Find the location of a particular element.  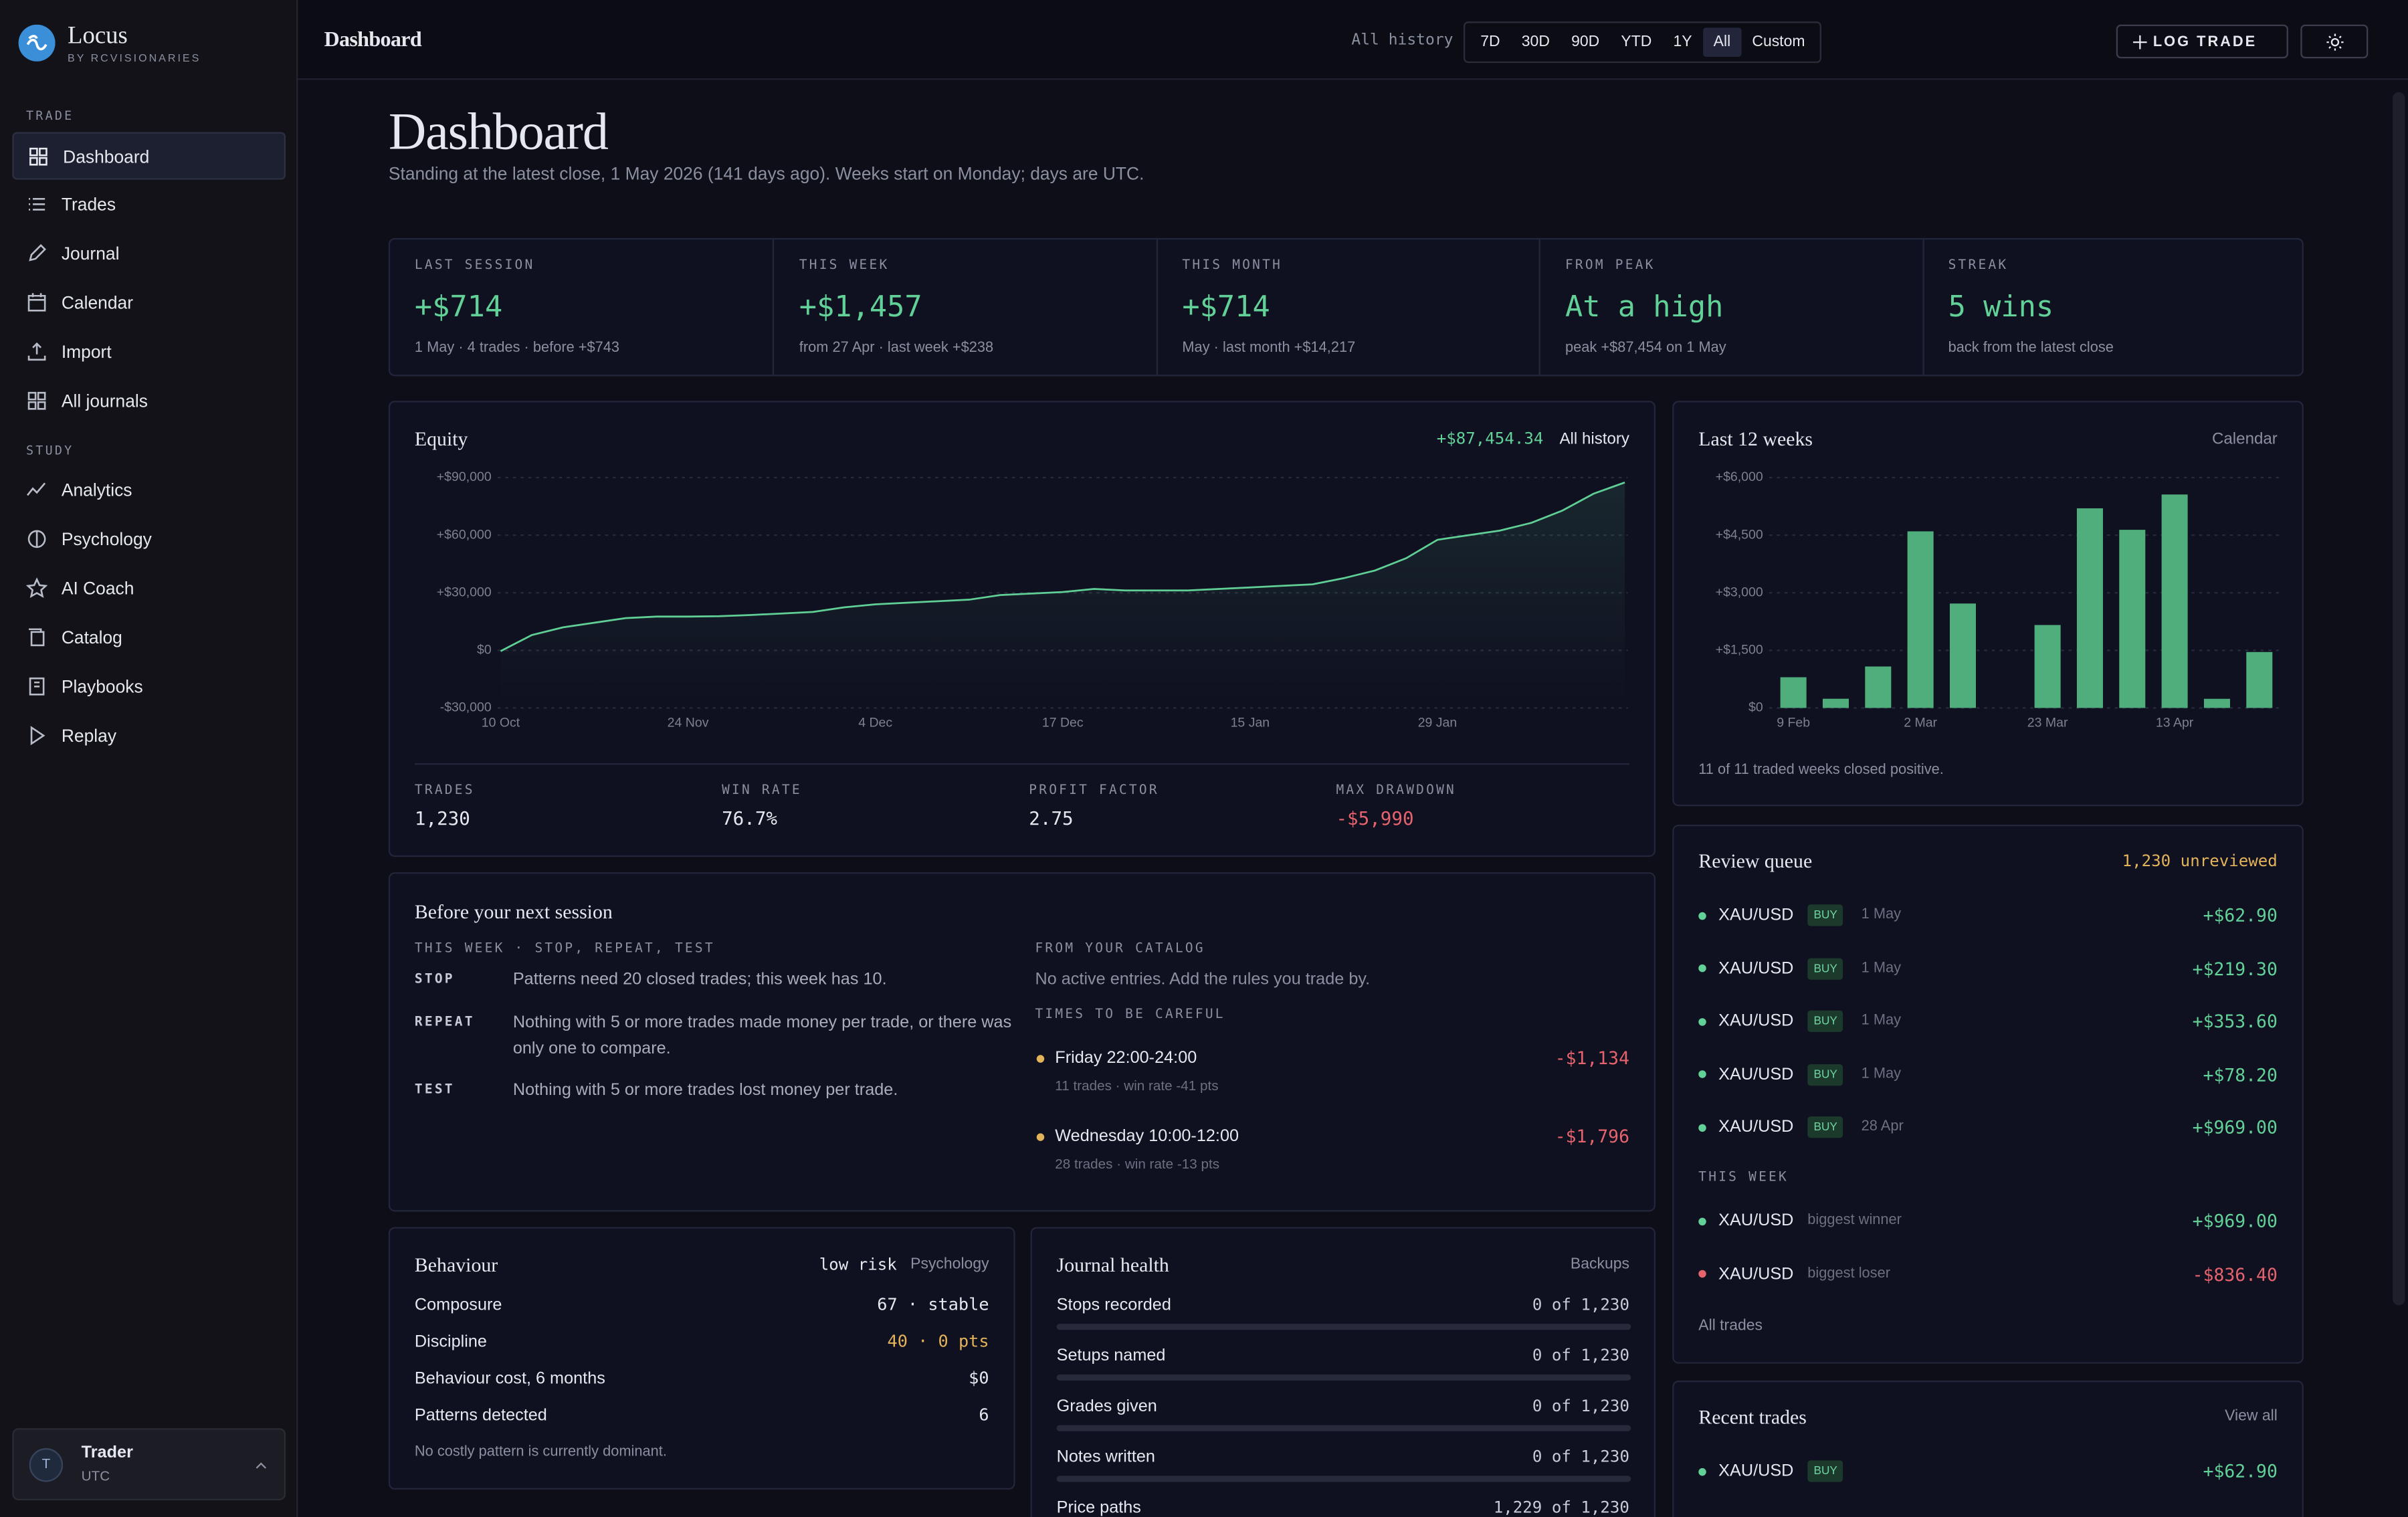

nav-item: Dashboard is located at coordinates (149, 156).